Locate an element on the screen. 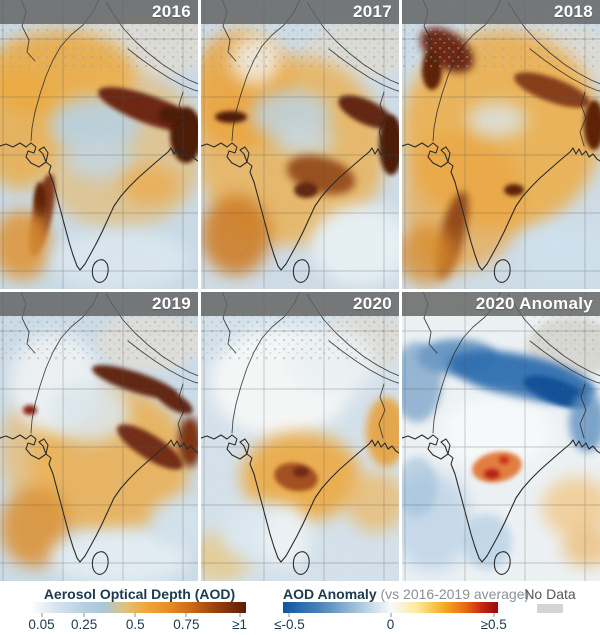 This screenshot has width=600, height=635. panel-year-label: 2018 is located at coordinates (573, 11).